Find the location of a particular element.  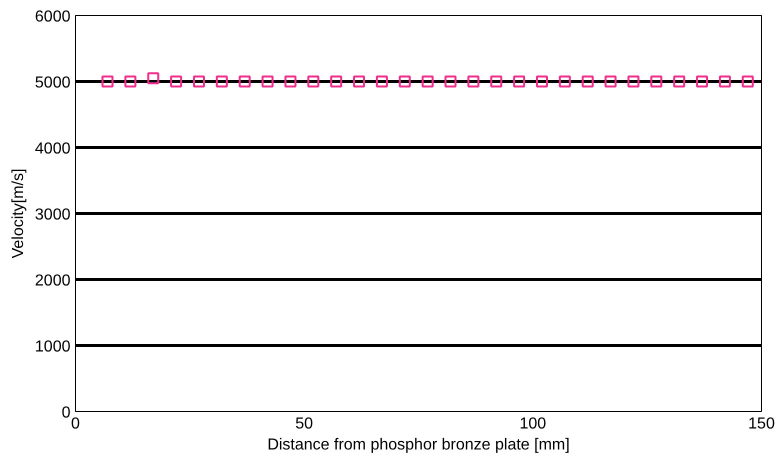

x-tick-label: 100 is located at coordinates (532, 424).